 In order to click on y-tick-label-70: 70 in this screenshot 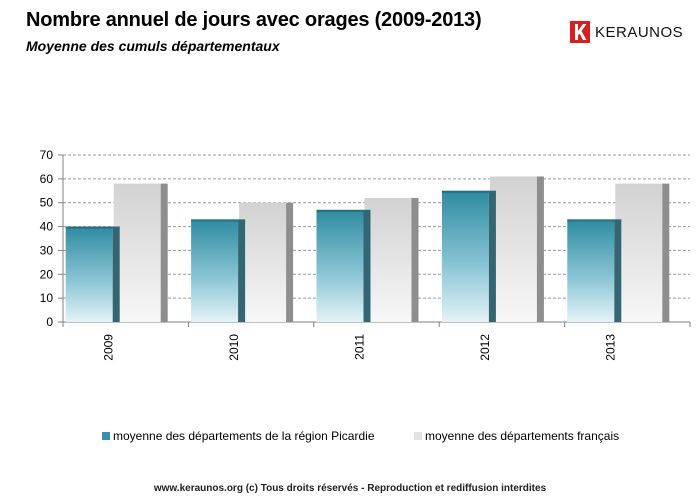, I will do `click(47, 155)`.